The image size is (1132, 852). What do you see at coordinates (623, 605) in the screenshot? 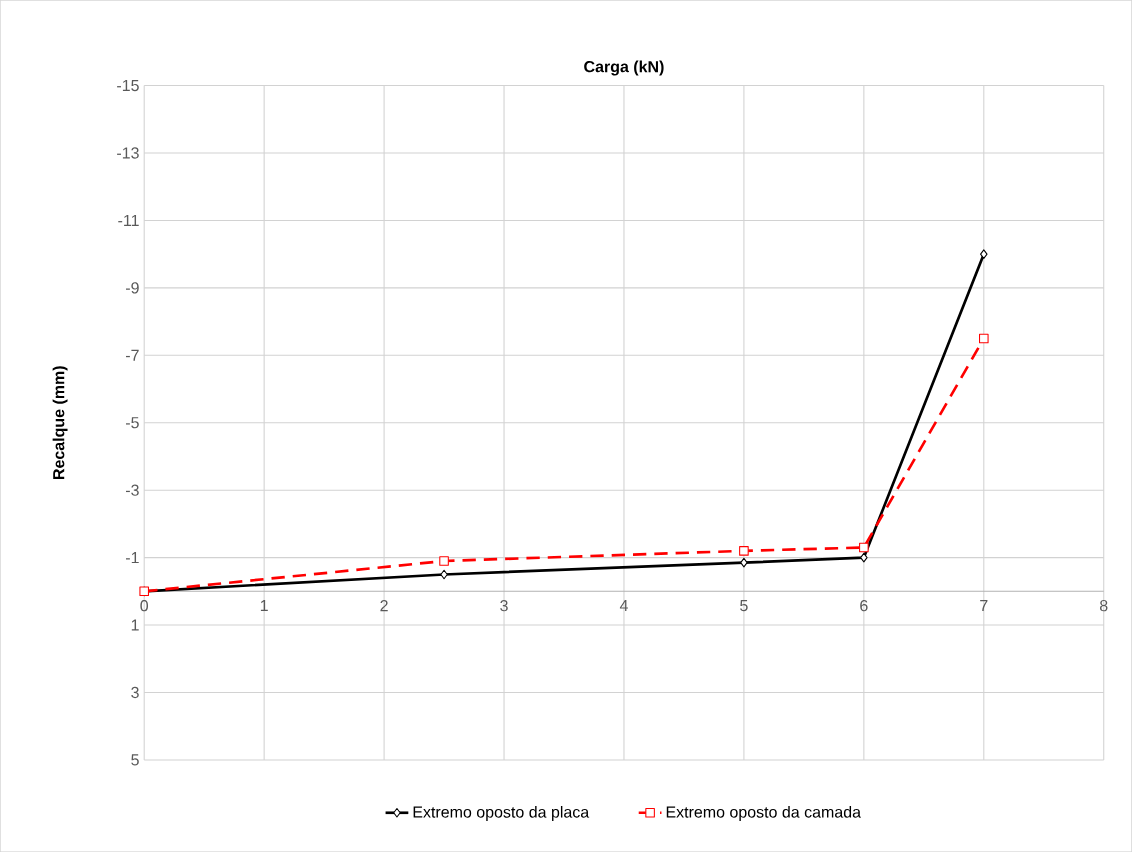
I see `x-tick-label: 4` at bounding box center [623, 605].